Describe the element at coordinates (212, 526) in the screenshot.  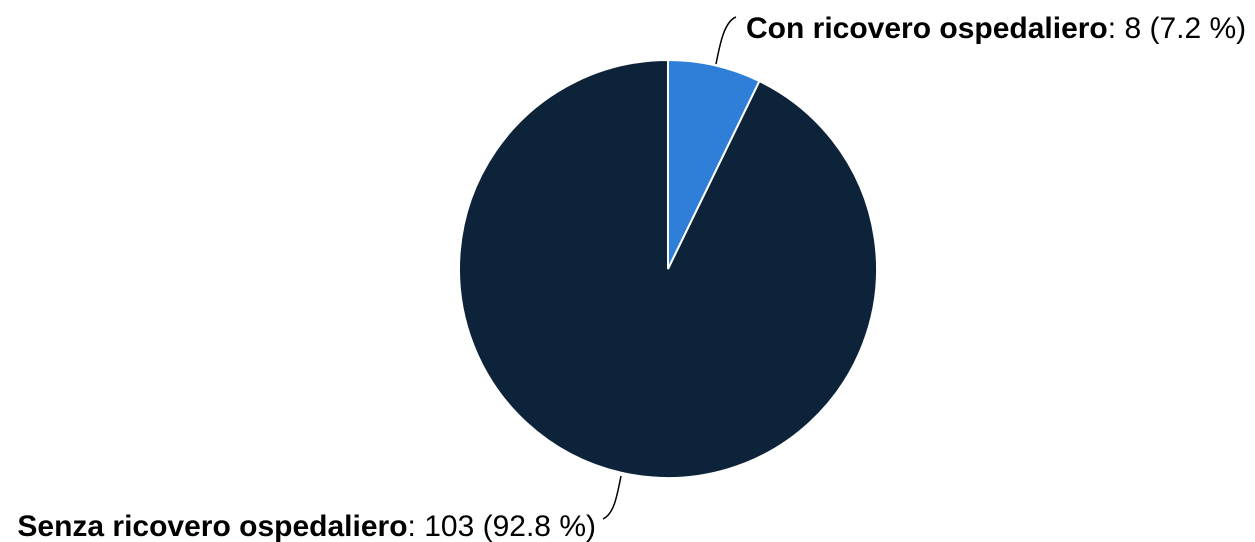
I see `data-label-name: Senza ricovero ospedaliero` at that location.